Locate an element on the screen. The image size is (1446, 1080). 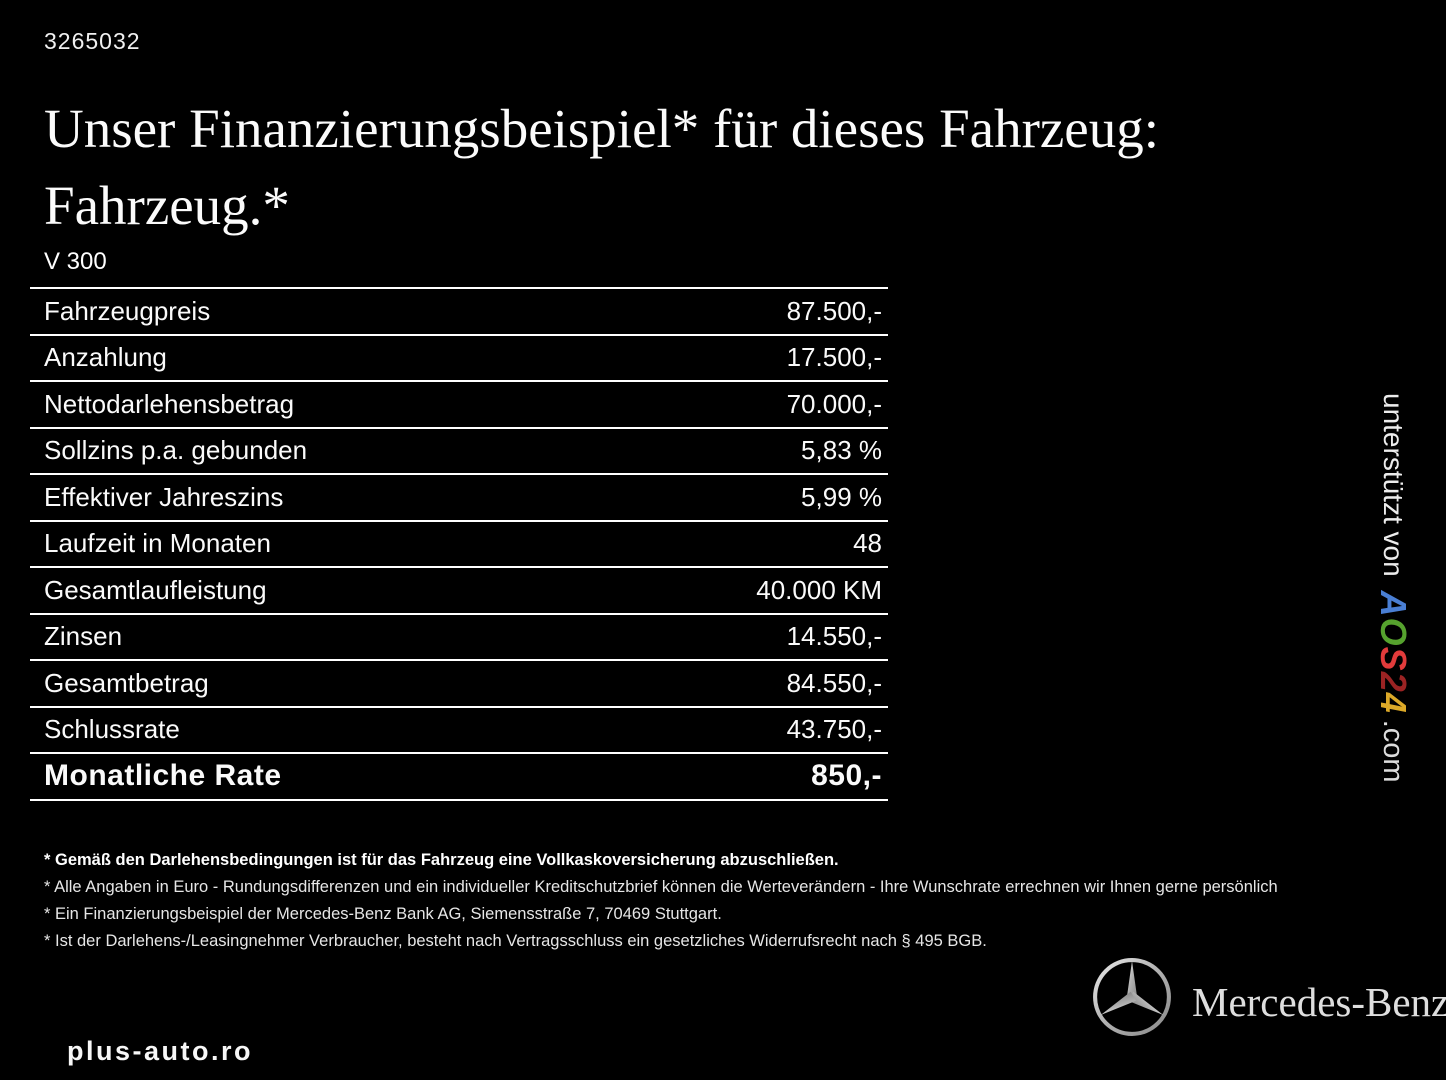
page-title-line2: Fahrzeug.* is located at coordinates (167, 205).